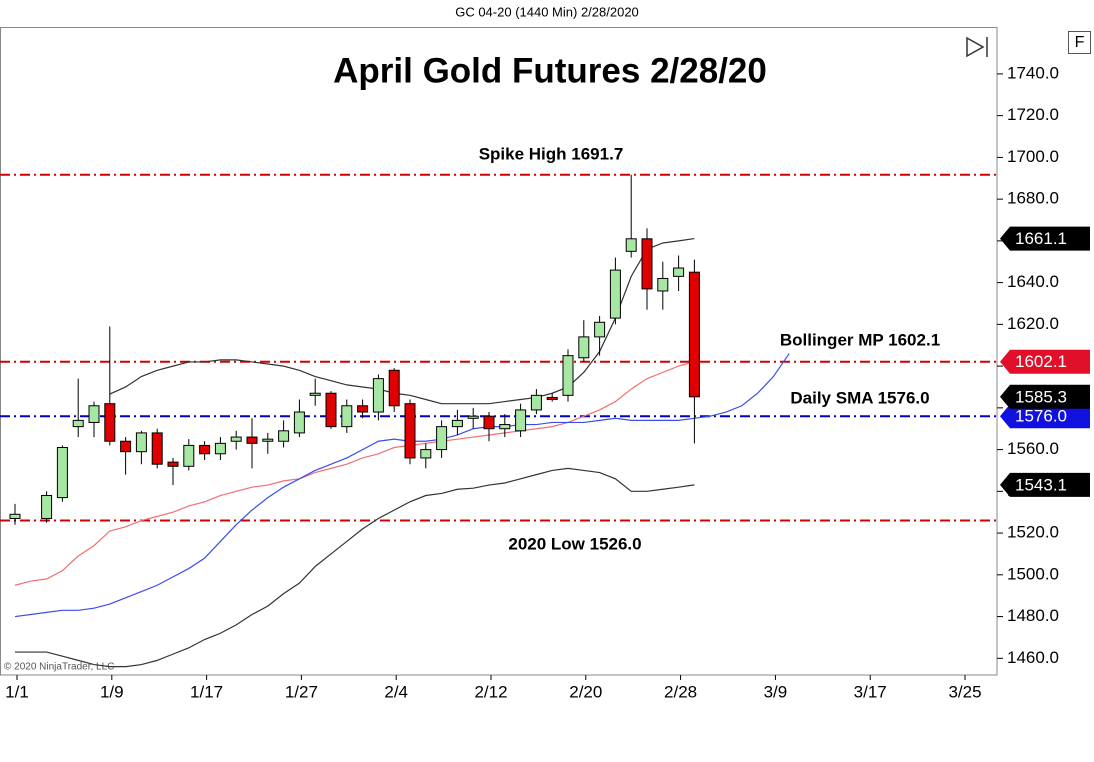 The height and width of the screenshot is (762, 1094). Describe the element at coordinates (1033, 448) in the screenshot. I see `y-tick-label: 1560.0` at that location.